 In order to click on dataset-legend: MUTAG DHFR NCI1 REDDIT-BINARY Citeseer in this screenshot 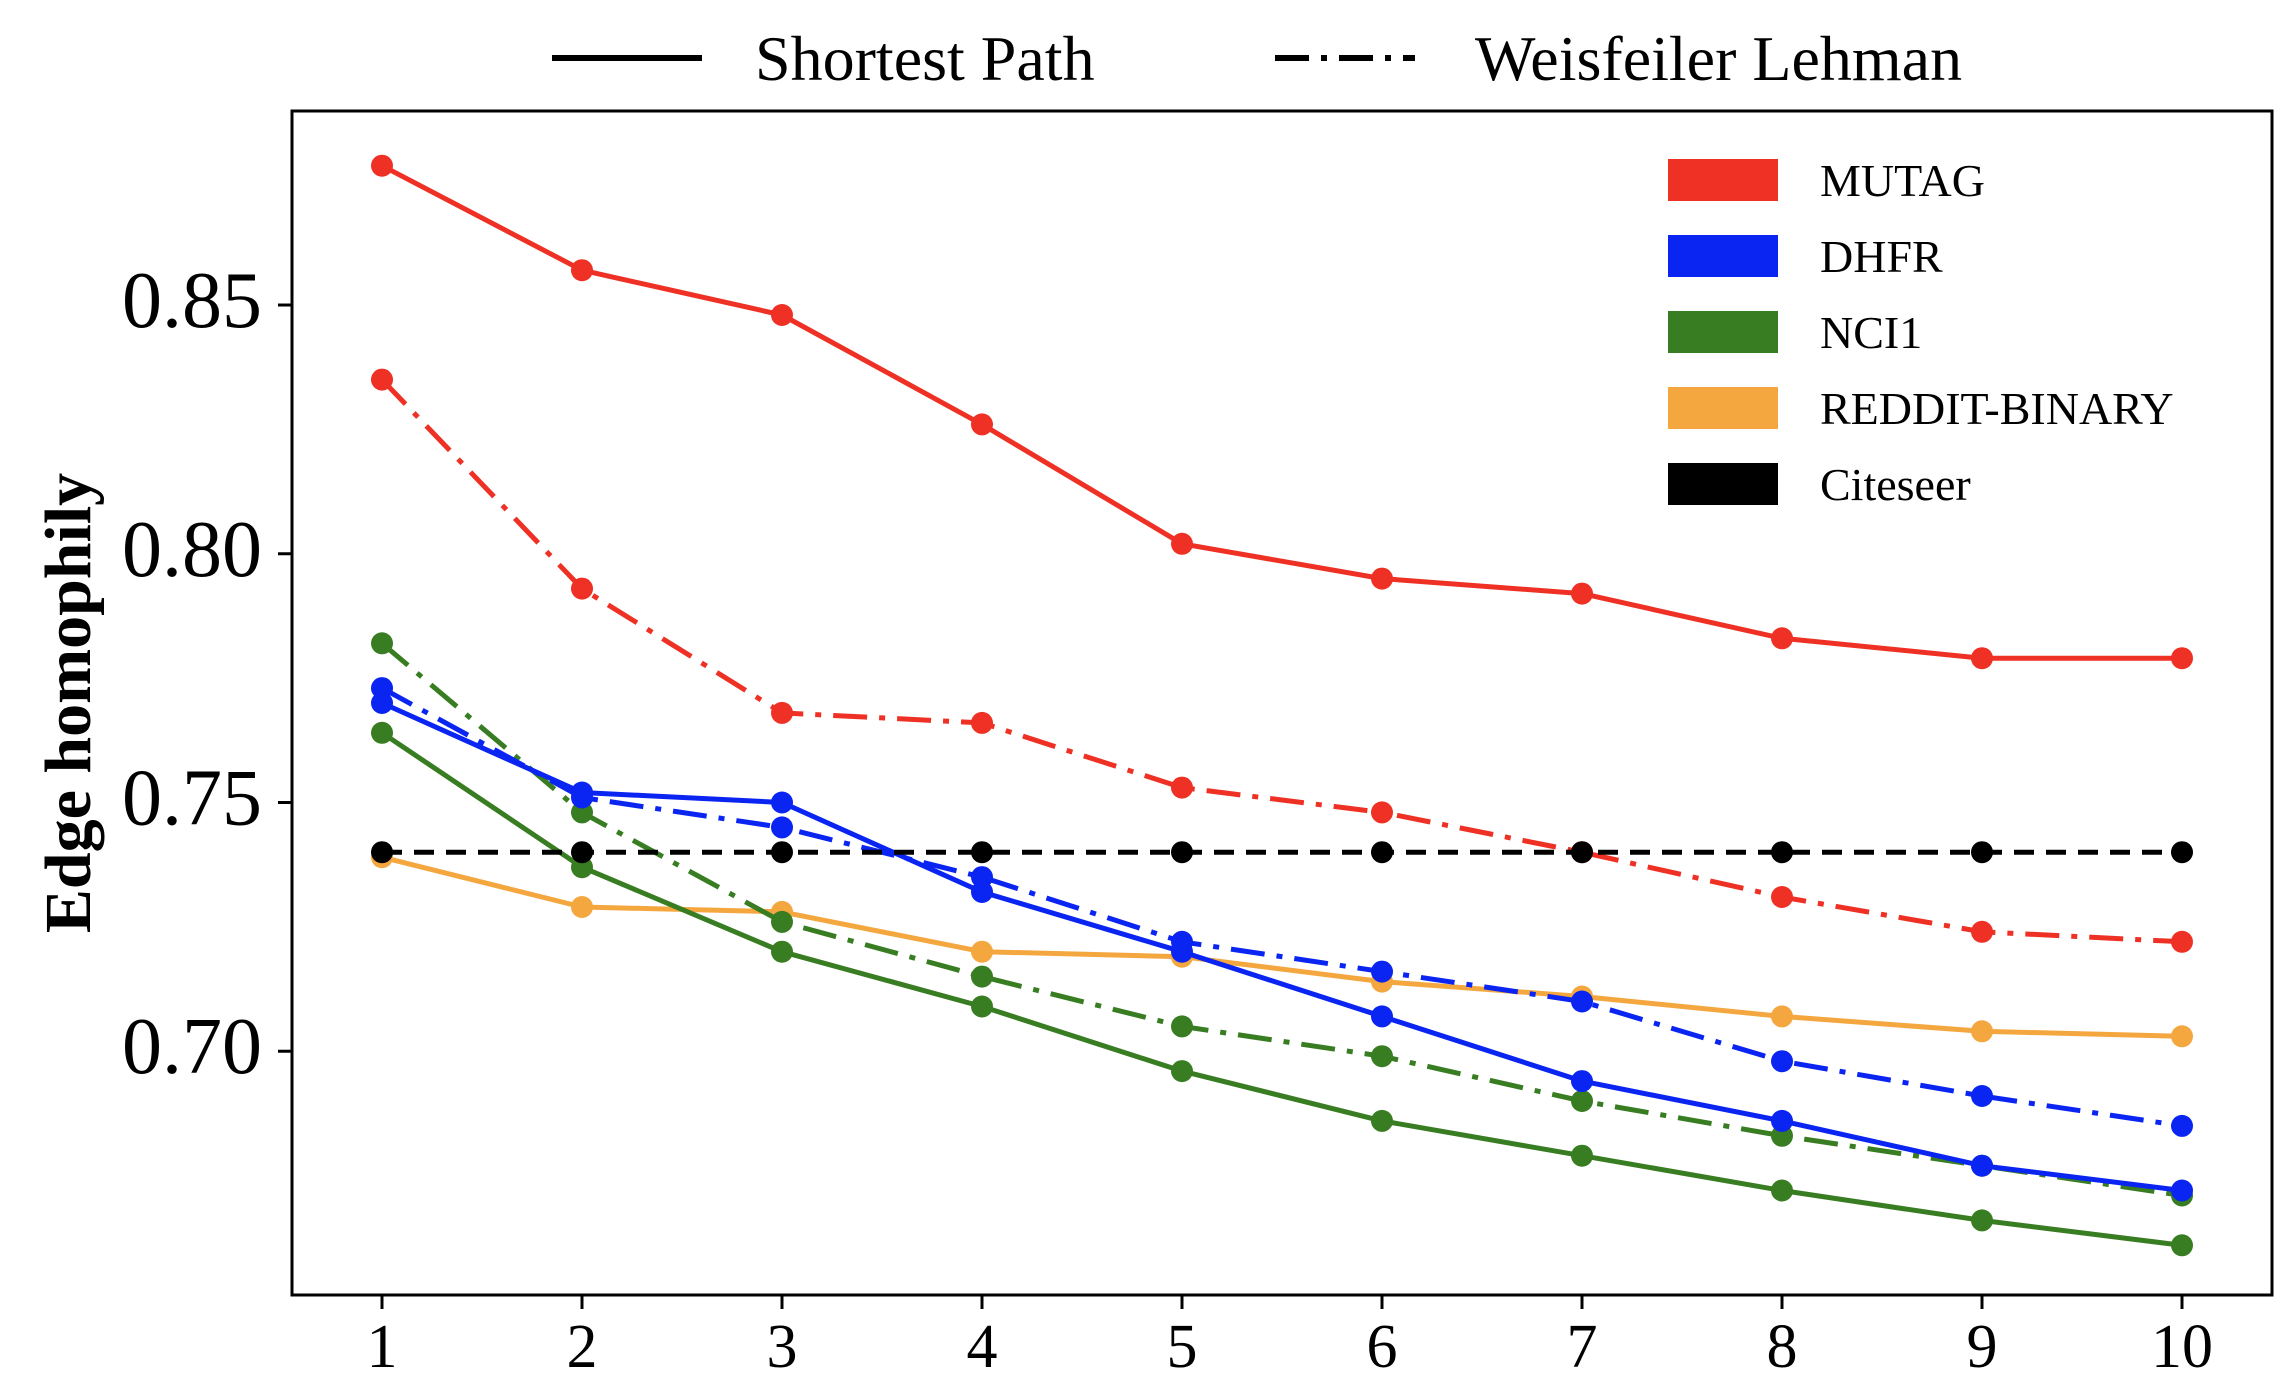, I will do `click(1921, 332)`.